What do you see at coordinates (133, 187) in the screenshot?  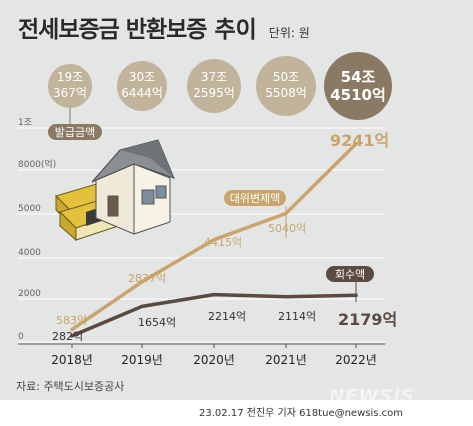 I see `house-icon` at bounding box center [133, 187].